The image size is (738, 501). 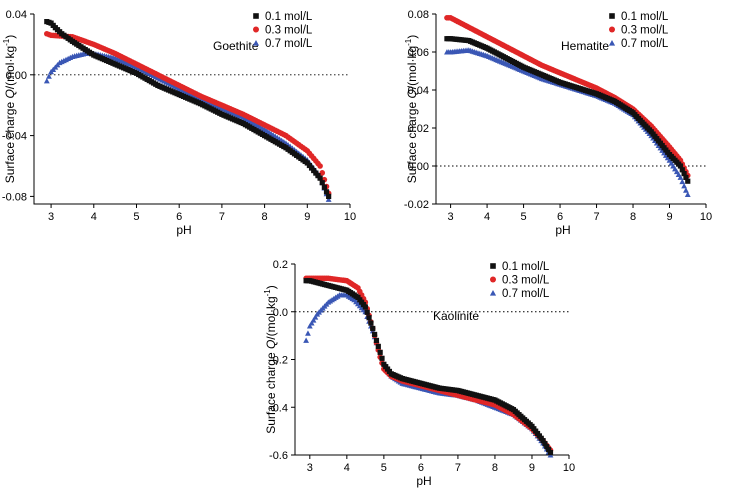 I want to click on x-tick-label: 8, so click(x=633, y=217).